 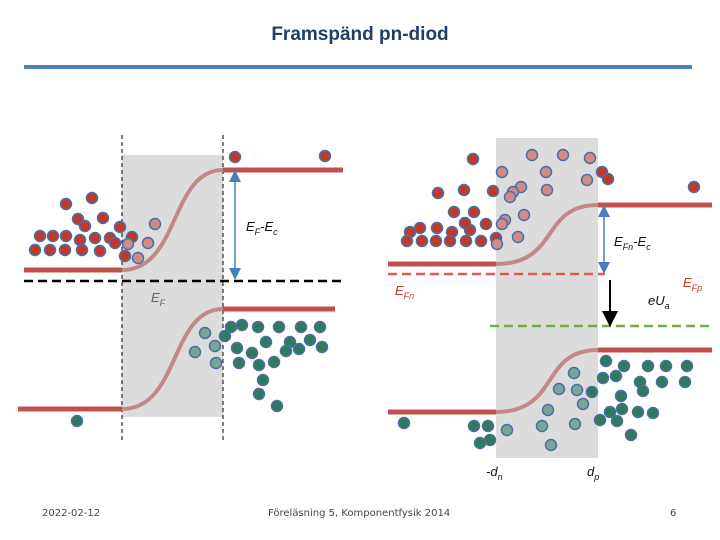 I want to click on footer-page-number: 6, so click(x=673, y=513).